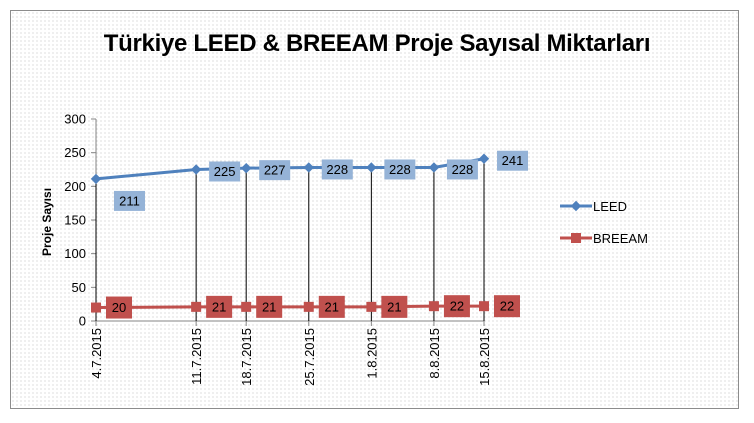 The image size is (754, 423). Describe the element at coordinates (610, 206) in the screenshot. I see `legend-label-leed: LEED` at that location.